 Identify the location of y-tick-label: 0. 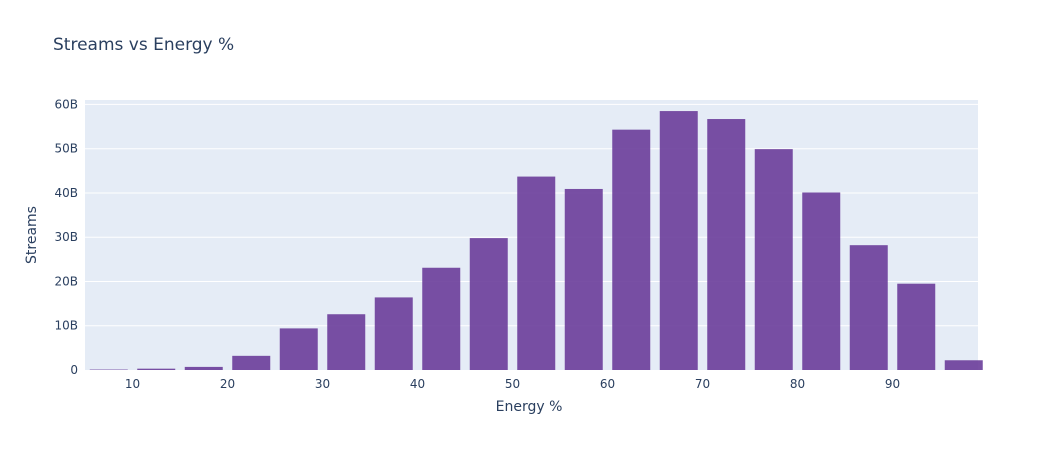
(74, 370).